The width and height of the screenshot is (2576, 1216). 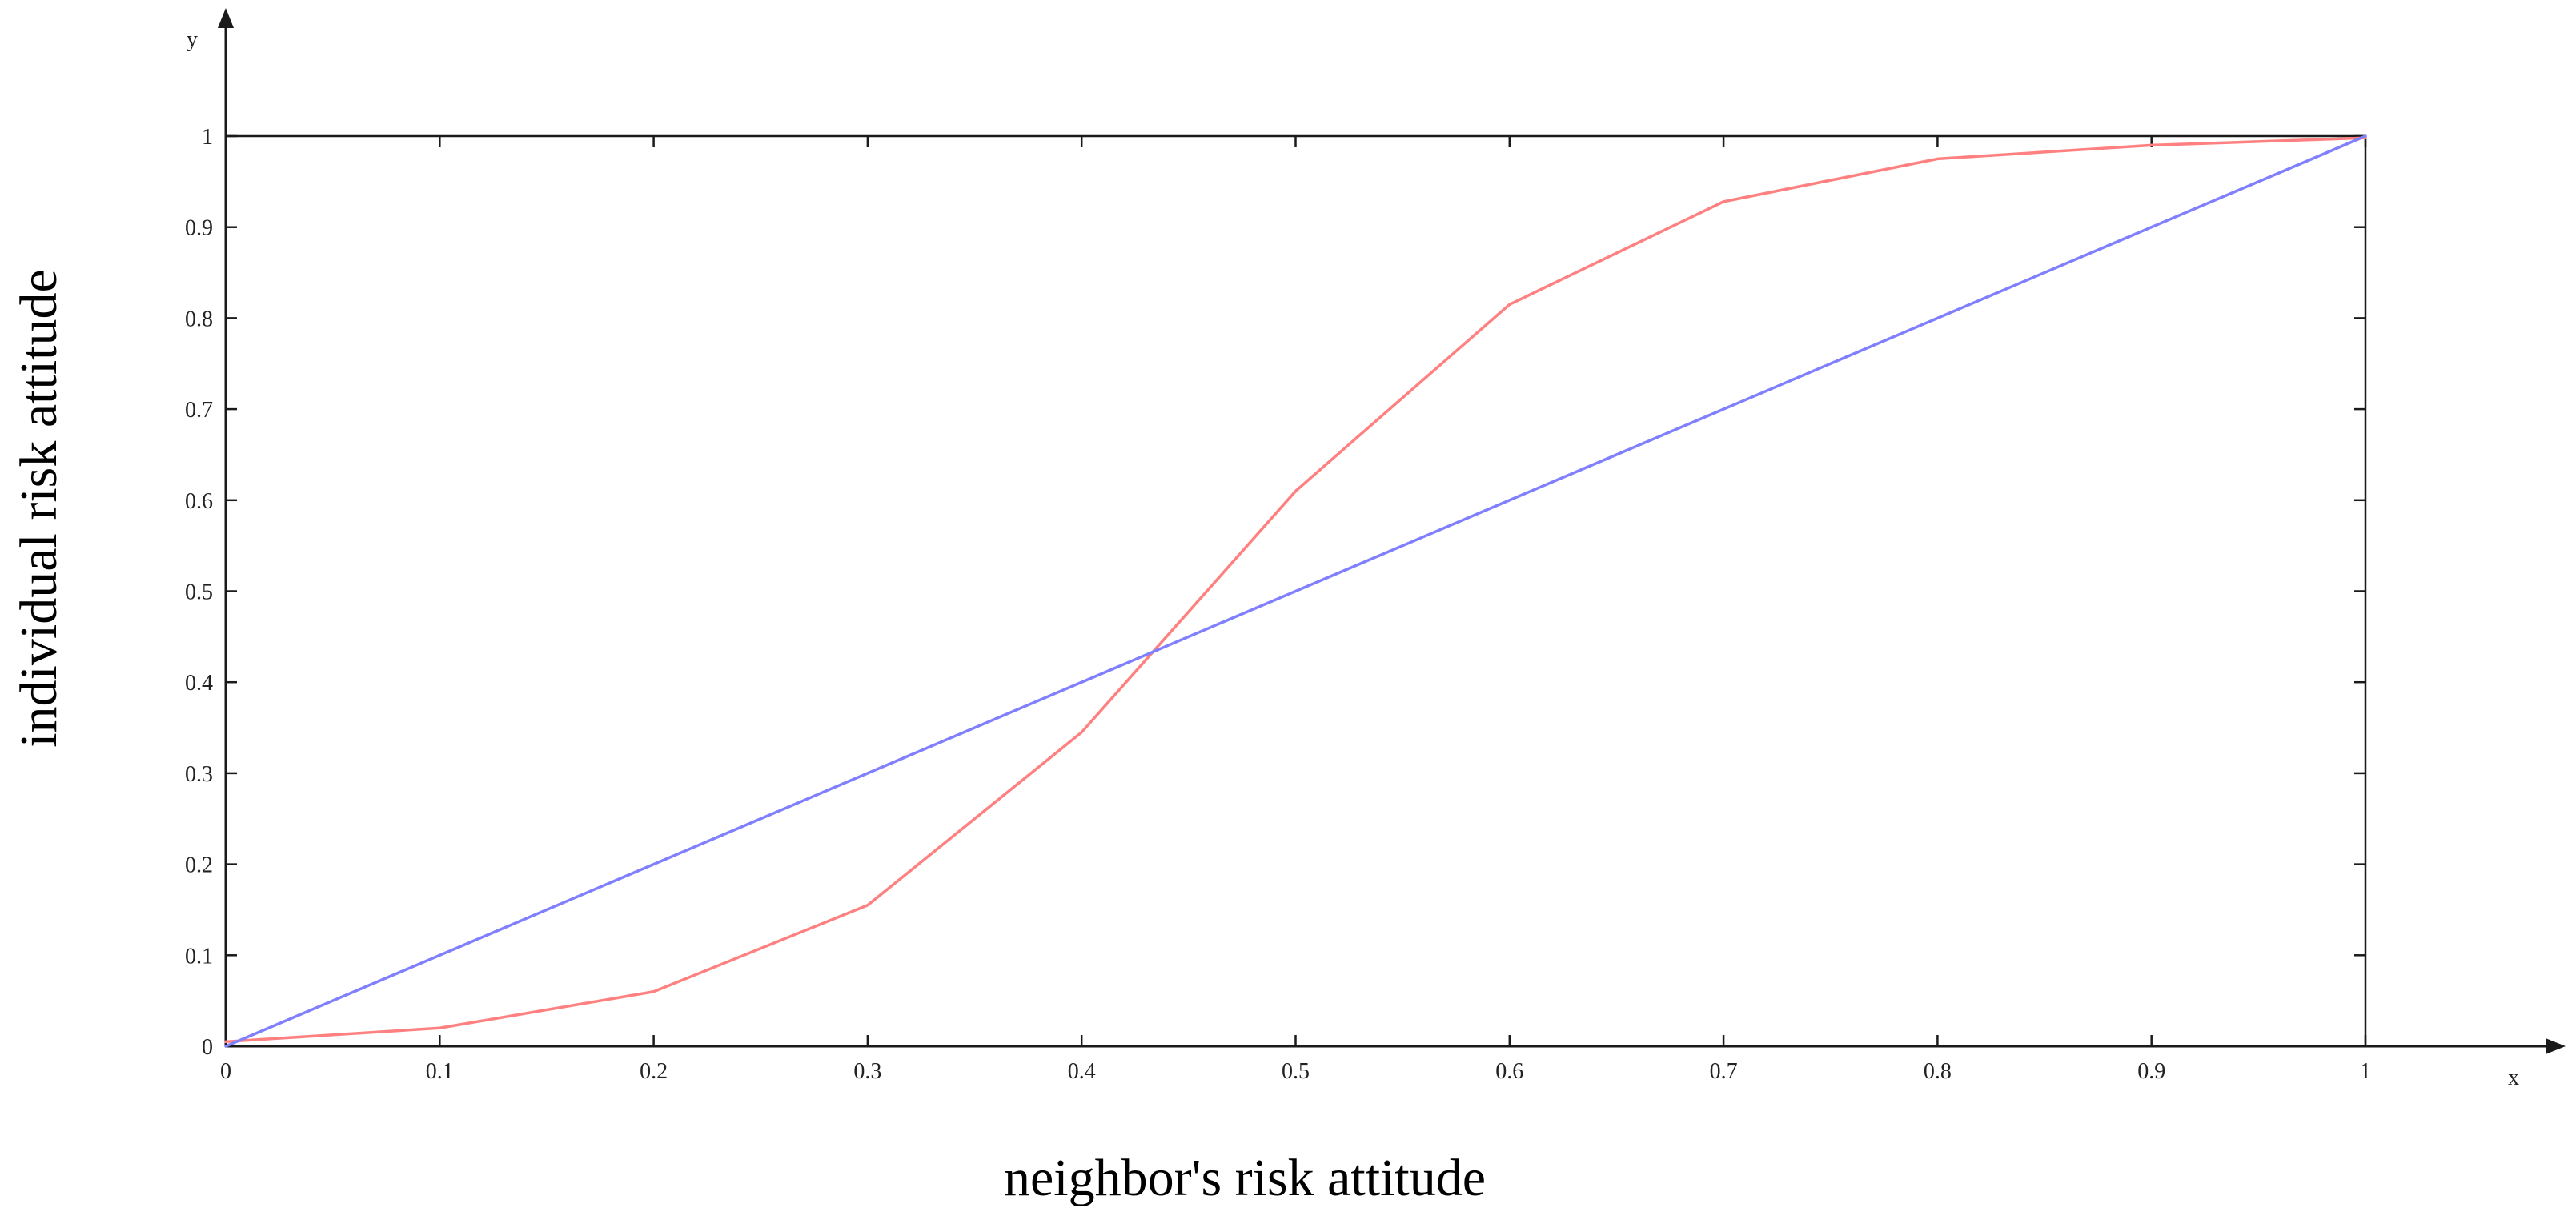 What do you see at coordinates (207, 137) in the screenshot?
I see `y-tick-label: 1` at bounding box center [207, 137].